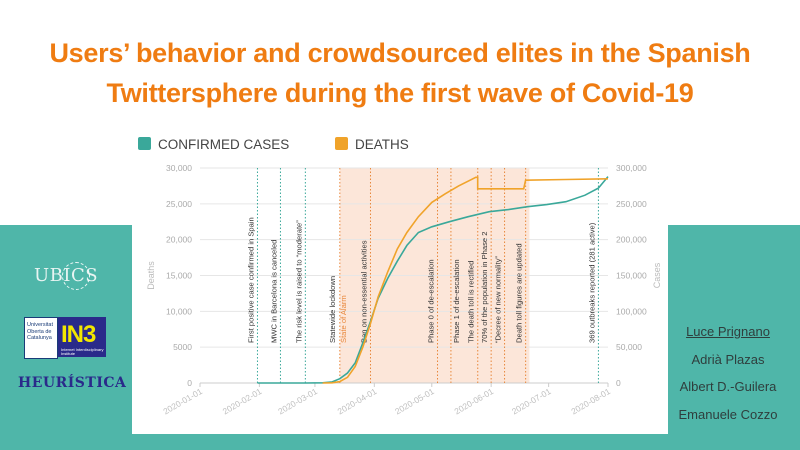  What do you see at coordinates (250, 280) in the screenshot?
I see `event-label: First positive case confirmed in Spain` at bounding box center [250, 280].